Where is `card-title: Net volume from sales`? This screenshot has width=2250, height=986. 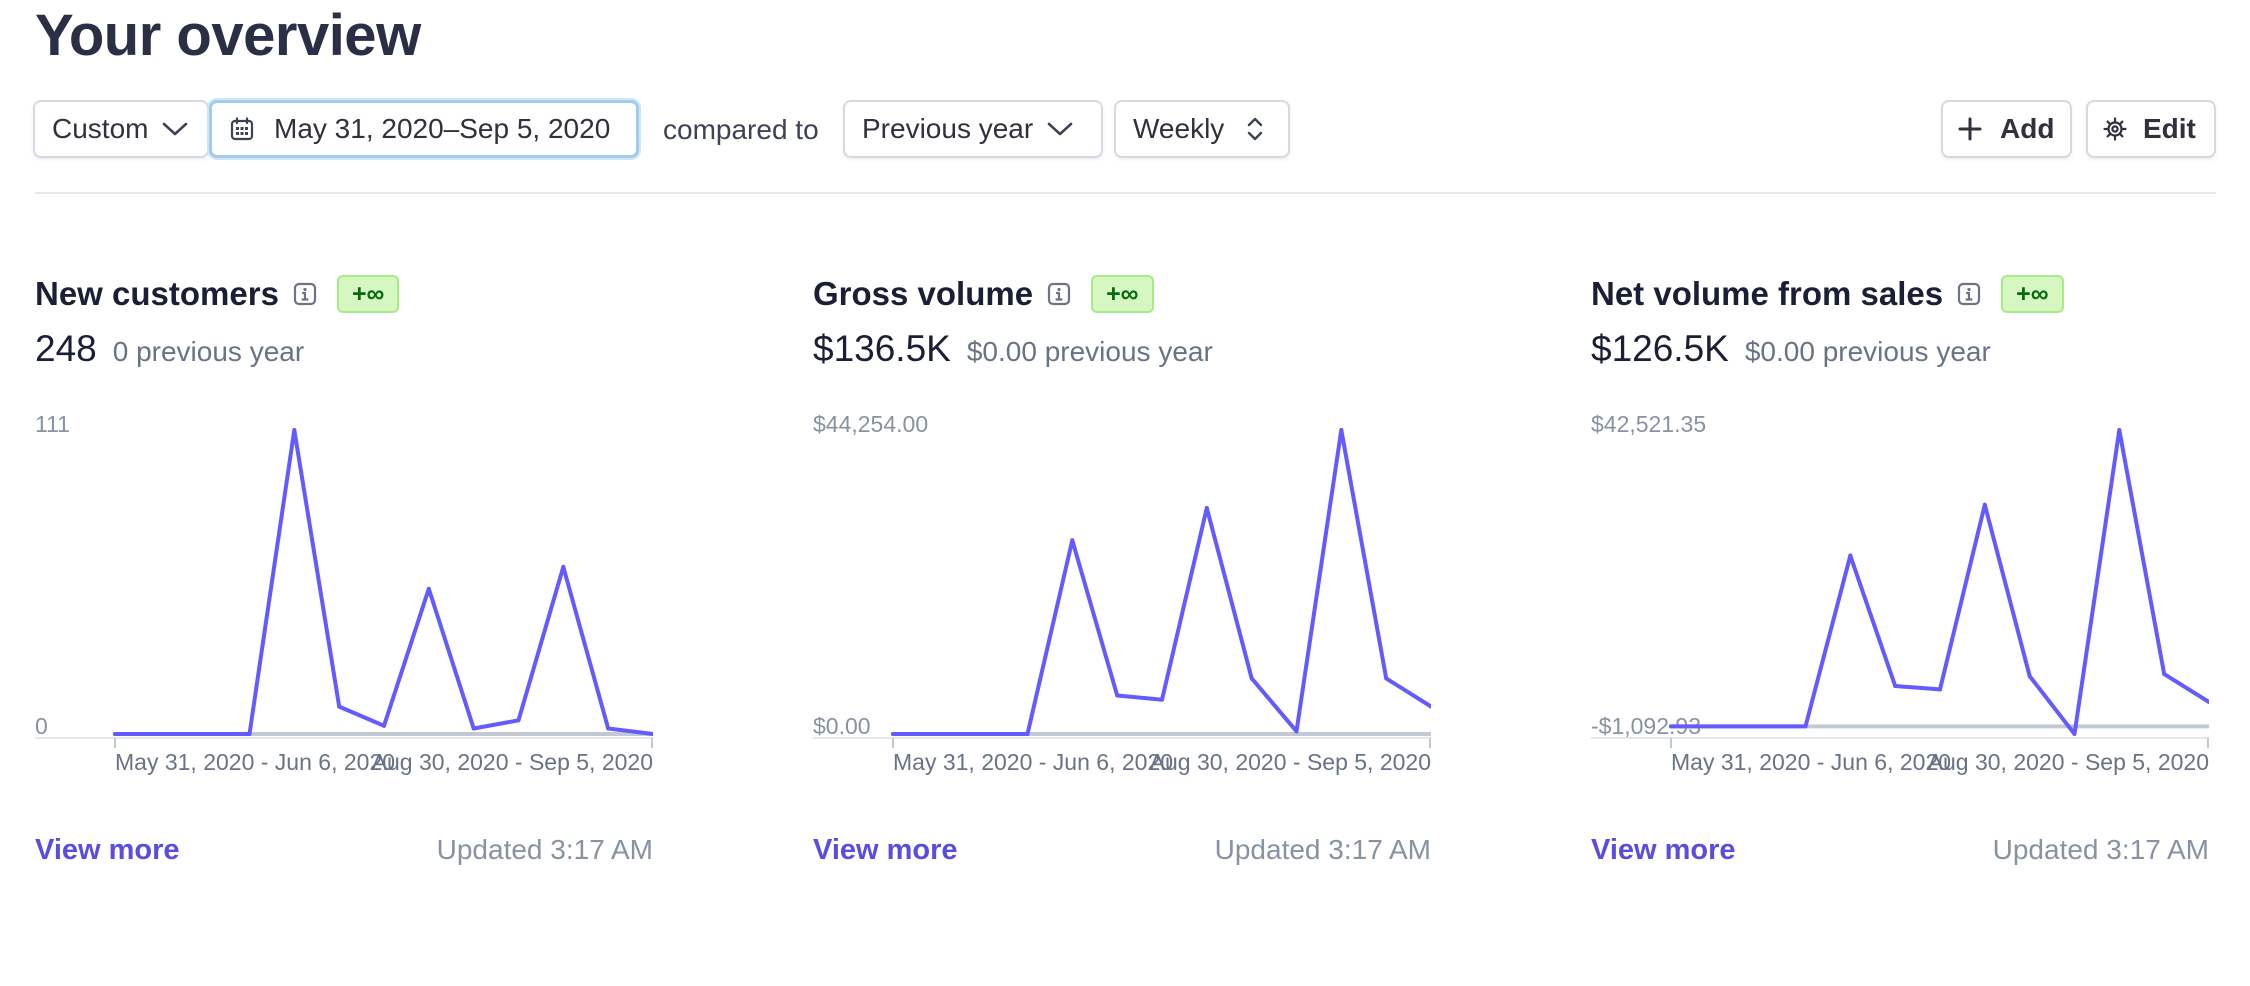 card-title: Net volume from sales is located at coordinates (1767, 293).